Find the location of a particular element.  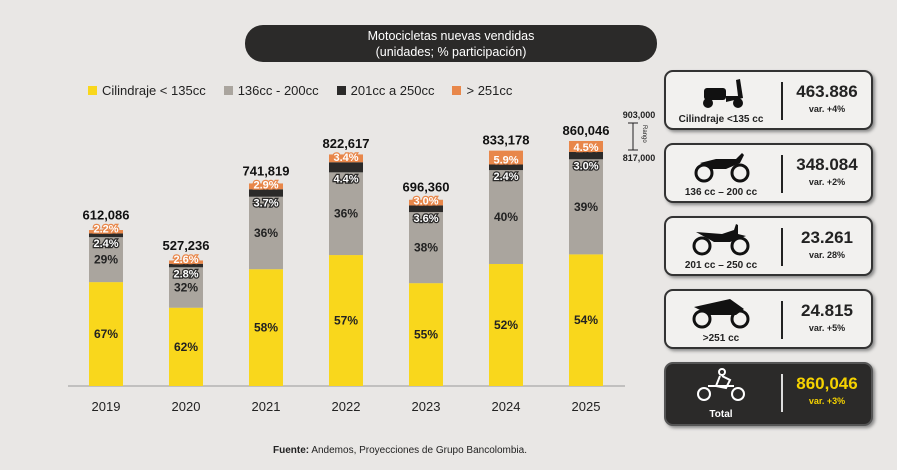

x-tick-label: 2020 is located at coordinates (186, 406).